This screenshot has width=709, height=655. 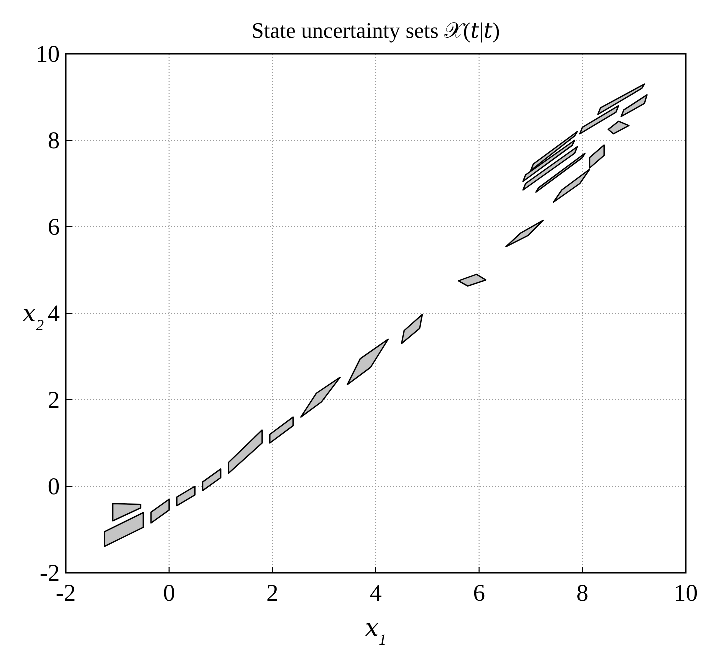 What do you see at coordinates (169, 594) in the screenshot?
I see `x-tick-label: 0` at bounding box center [169, 594].